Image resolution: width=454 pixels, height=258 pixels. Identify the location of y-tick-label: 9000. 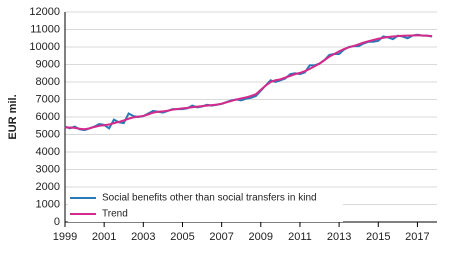
(48, 64).